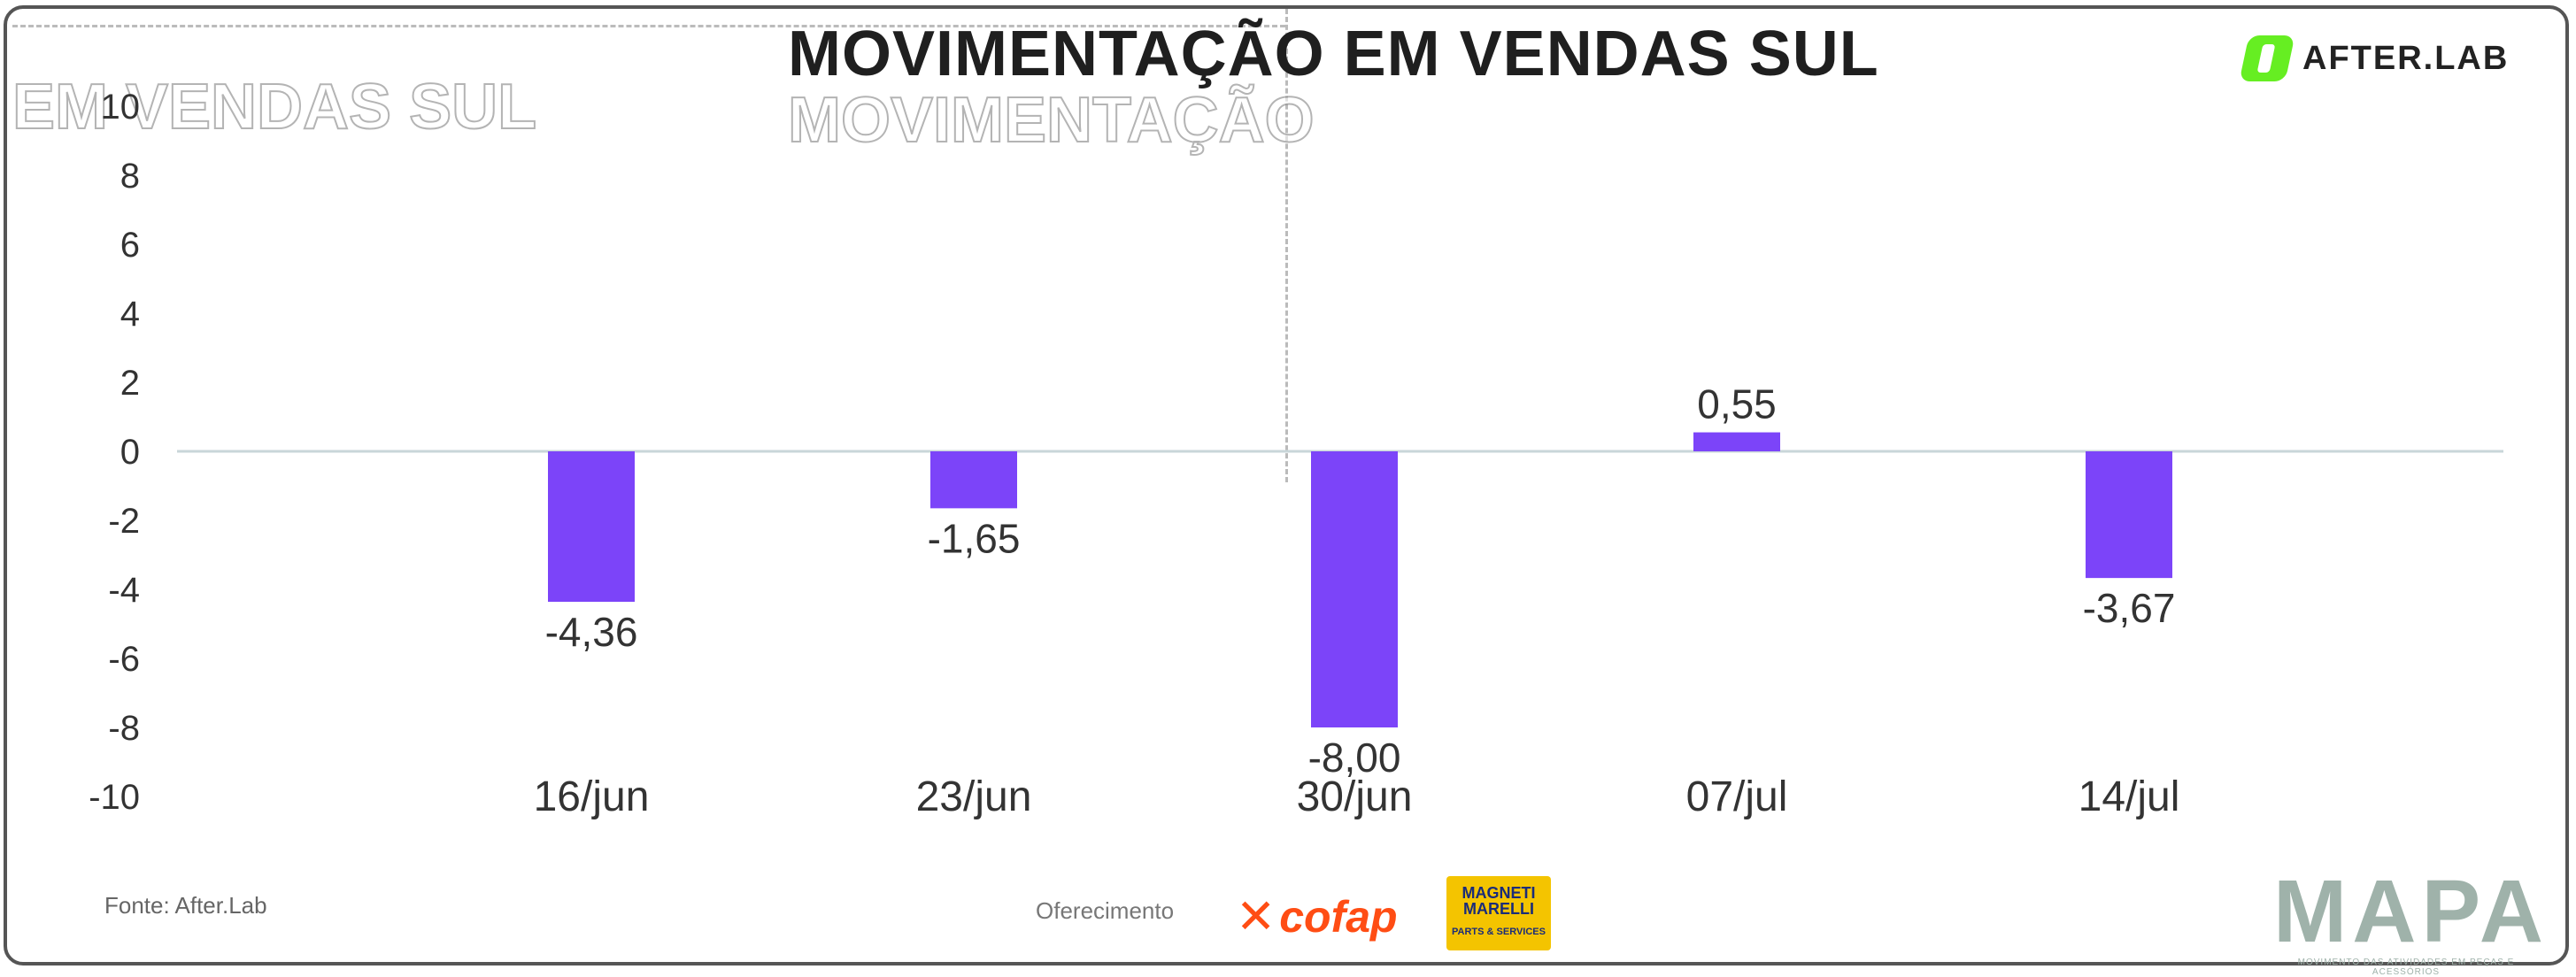  I want to click on data-label: -4,36, so click(591, 632).